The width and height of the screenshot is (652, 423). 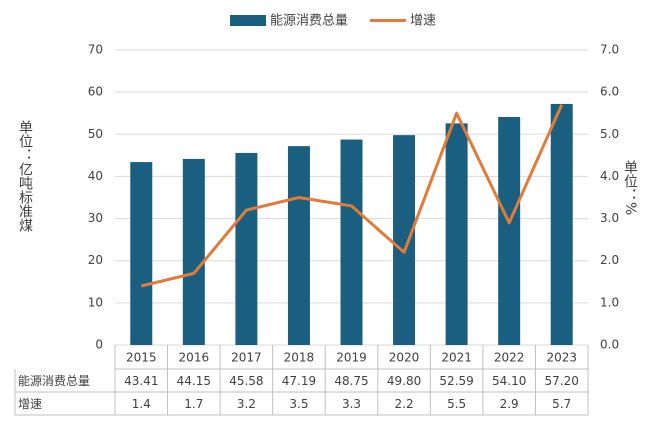 What do you see at coordinates (404, 404) in the screenshot?
I see `table-cell: 2.2` at bounding box center [404, 404].